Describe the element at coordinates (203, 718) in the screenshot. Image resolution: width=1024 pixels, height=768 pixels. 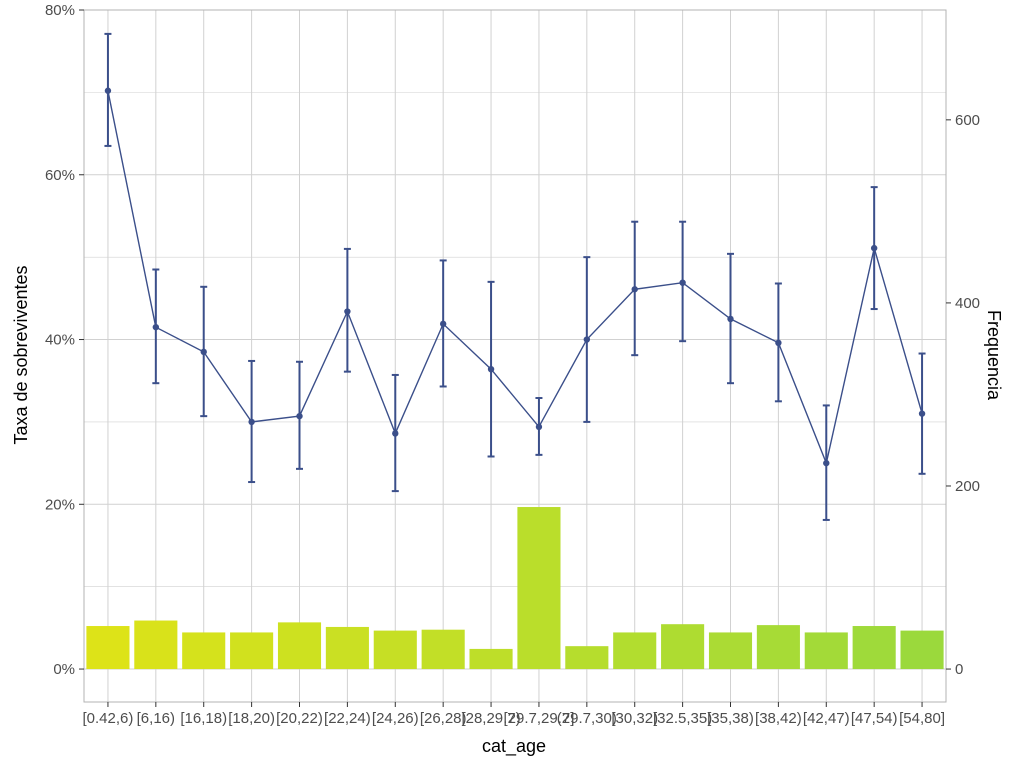
I see `x-axis-tick-label: [16,18)` at that location.